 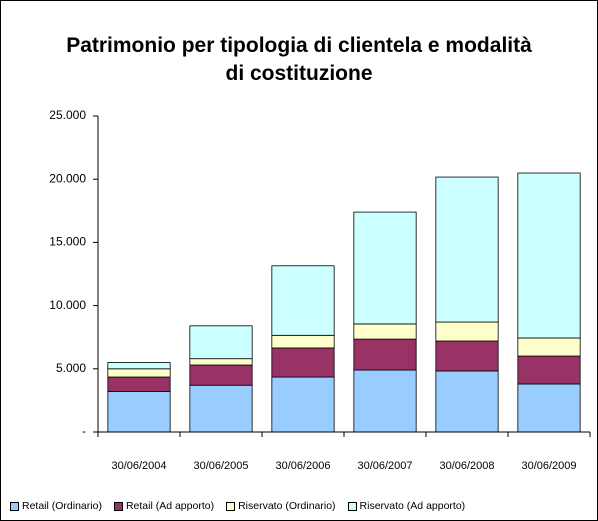 I want to click on x-tick-label: 30/06/2004, so click(x=138, y=466).